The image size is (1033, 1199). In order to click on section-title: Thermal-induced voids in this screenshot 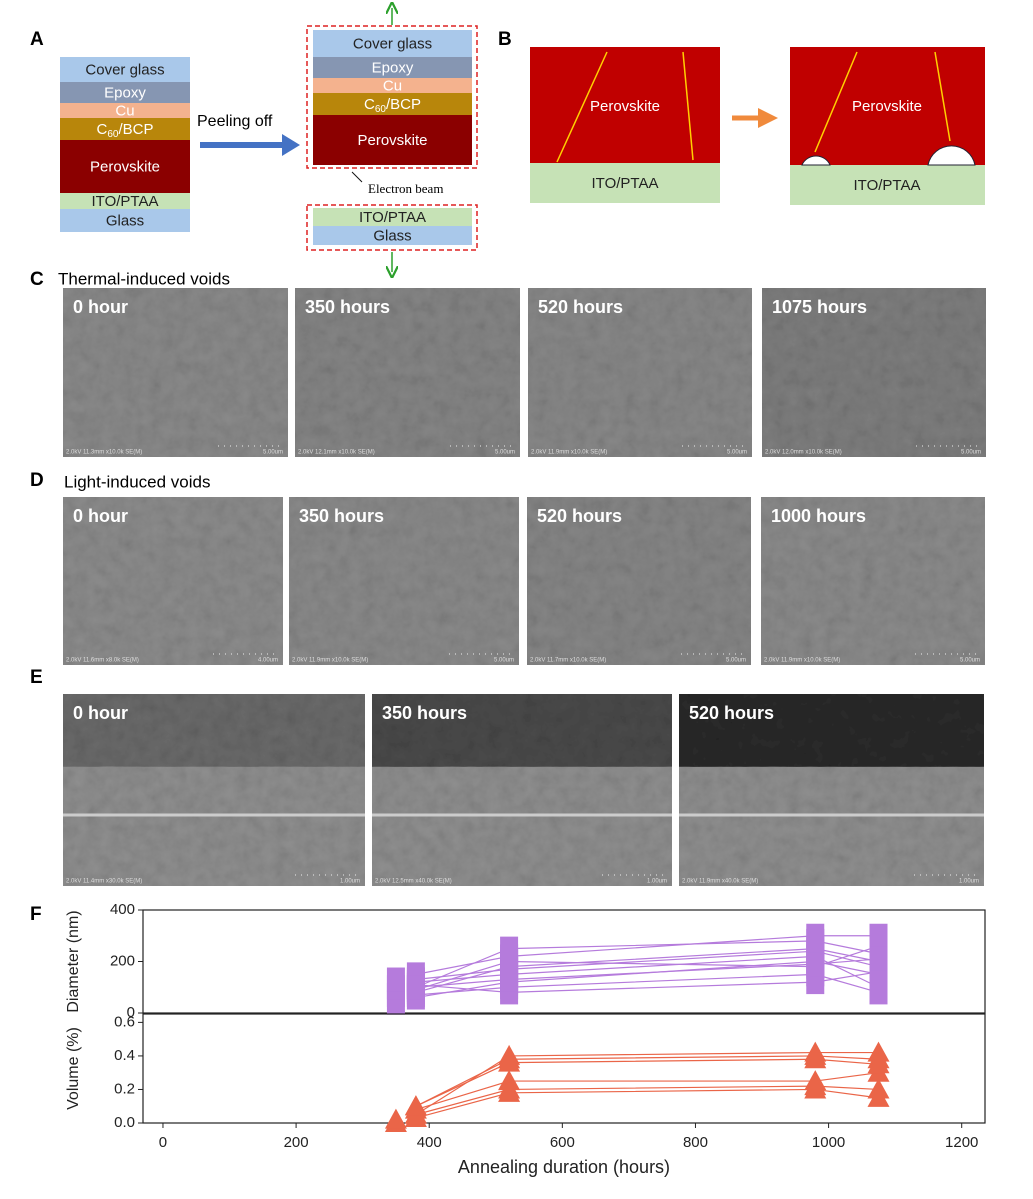, I will do `click(144, 278)`.